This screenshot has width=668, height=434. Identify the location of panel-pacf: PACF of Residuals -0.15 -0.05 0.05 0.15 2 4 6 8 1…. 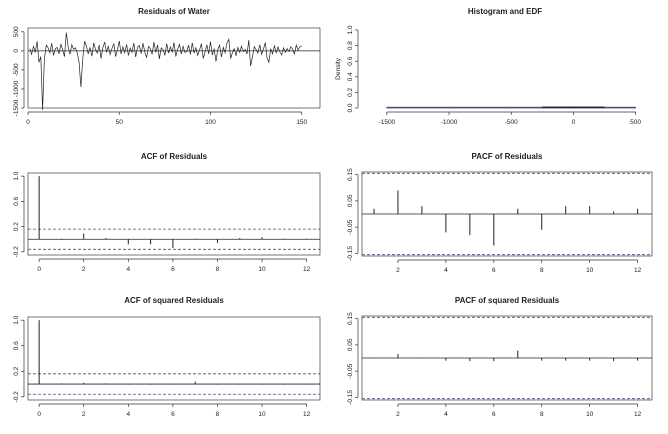
(500, 213).